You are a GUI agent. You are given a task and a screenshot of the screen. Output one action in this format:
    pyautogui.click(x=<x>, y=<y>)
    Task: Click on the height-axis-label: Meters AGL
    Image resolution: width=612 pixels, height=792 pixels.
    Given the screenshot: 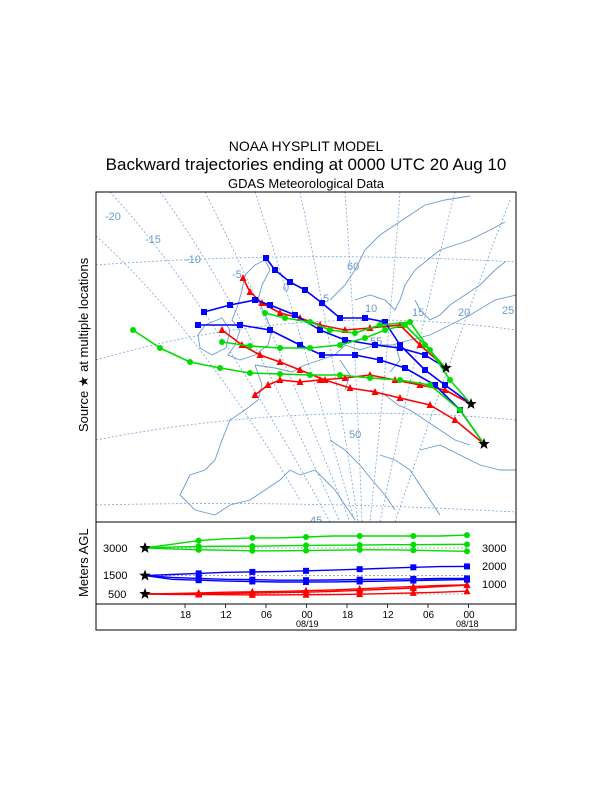 What is the action you would take?
    pyautogui.click(x=83, y=562)
    